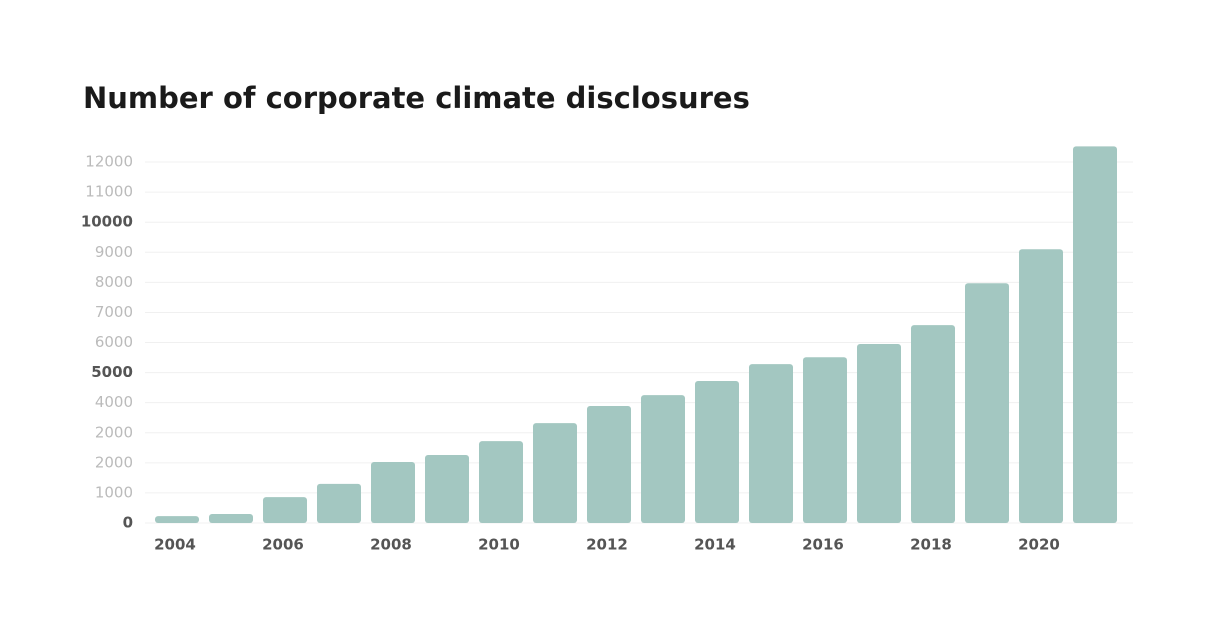  I want to click on y-tick-label: 5000, so click(112, 372).